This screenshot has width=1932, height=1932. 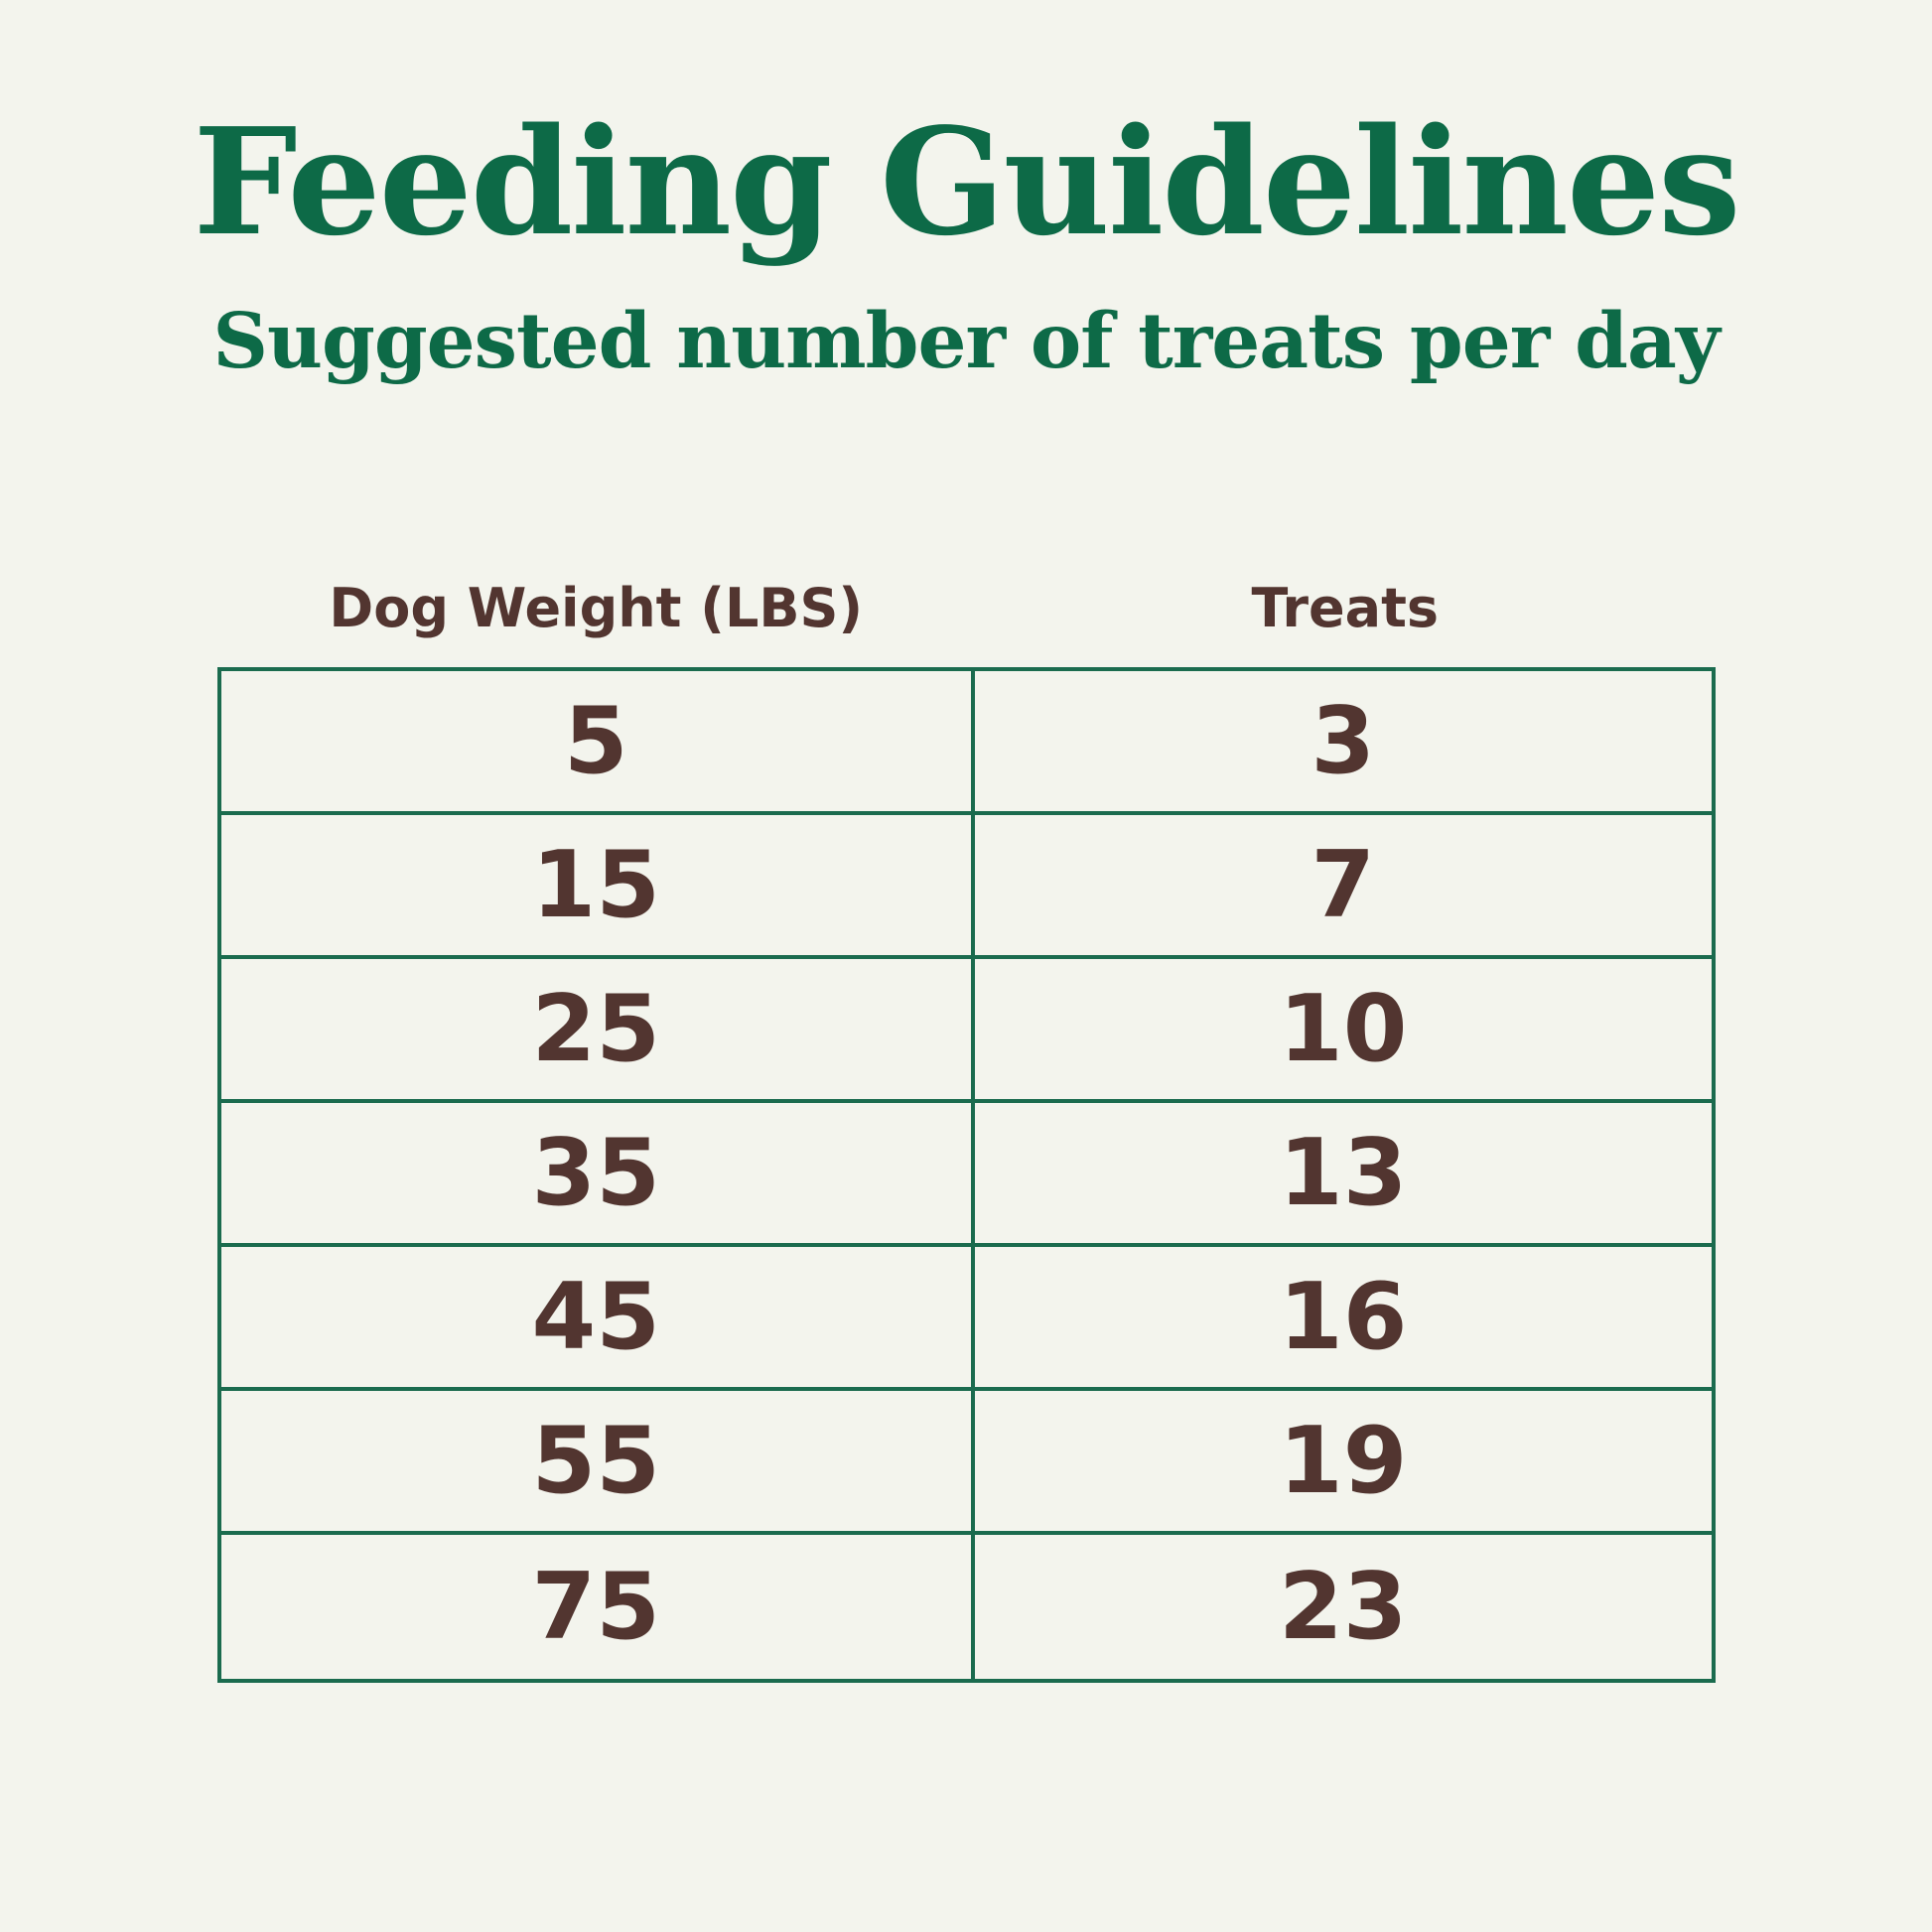 I want to click on page-title: Feeding Guidelines, so click(x=967, y=181).